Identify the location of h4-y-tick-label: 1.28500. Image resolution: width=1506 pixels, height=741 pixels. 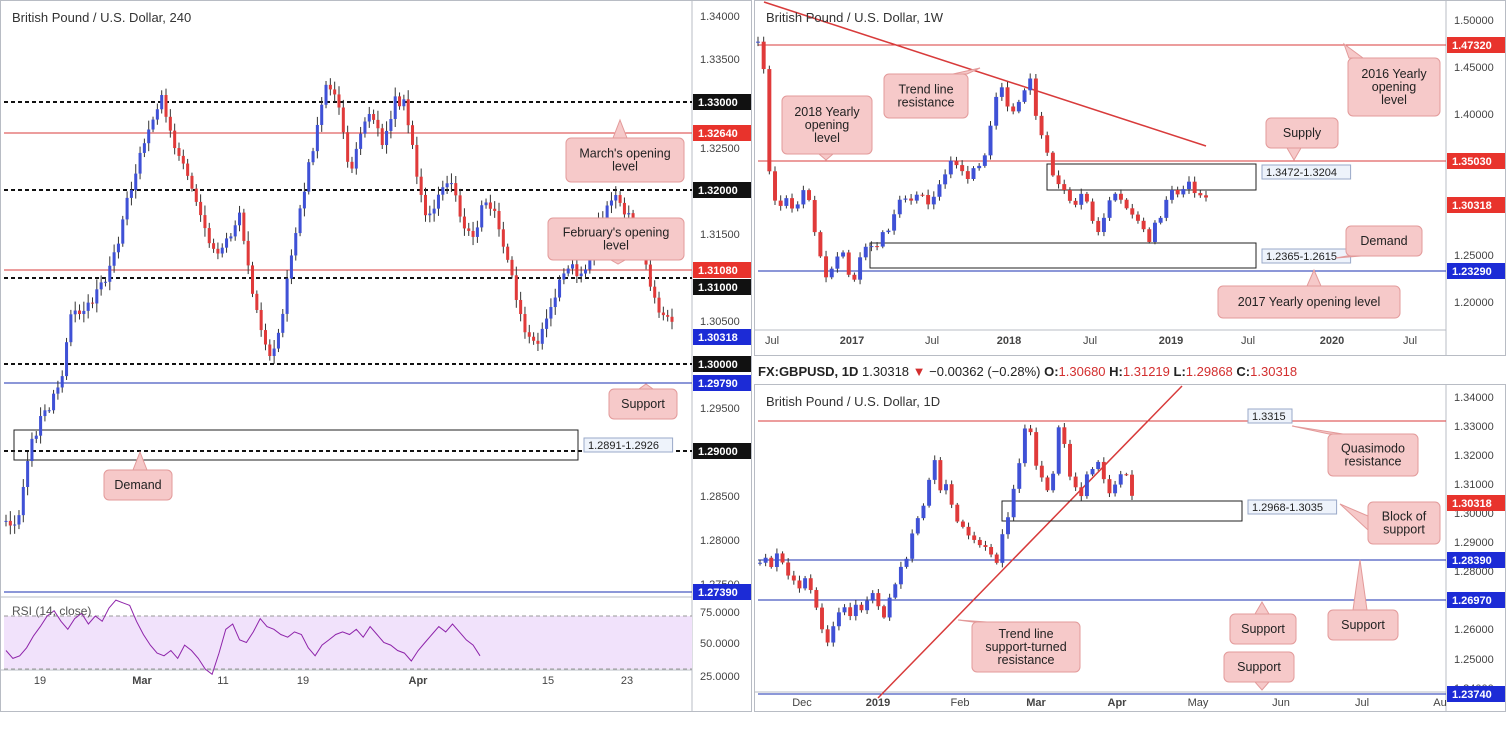
(720, 497).